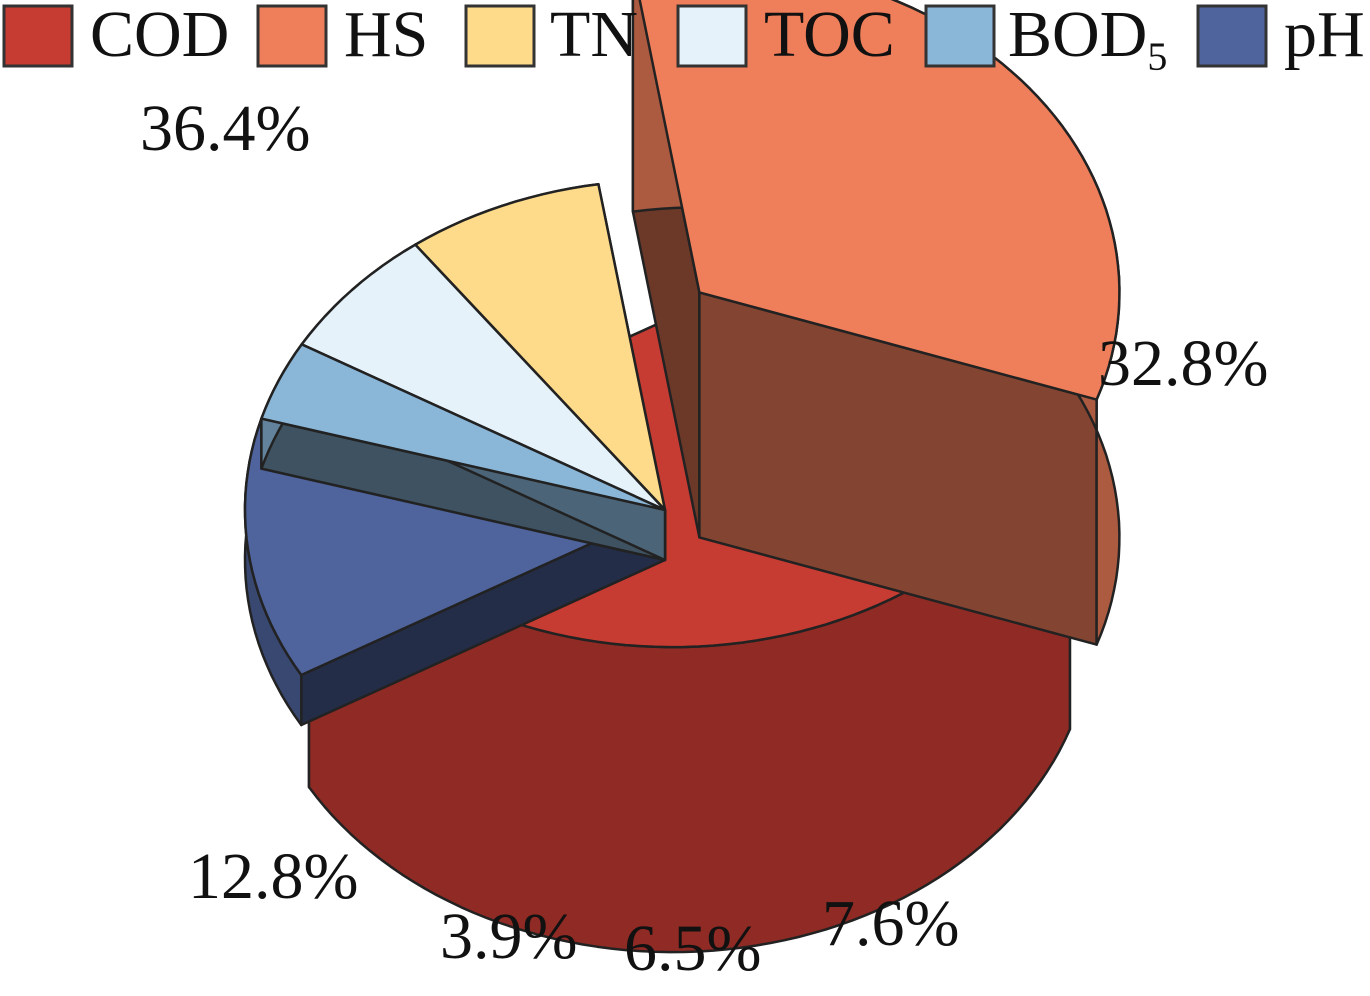 This screenshot has width=1370, height=996. Describe the element at coordinates (500, 36) in the screenshot. I see `legend-swatch-tn` at that location.